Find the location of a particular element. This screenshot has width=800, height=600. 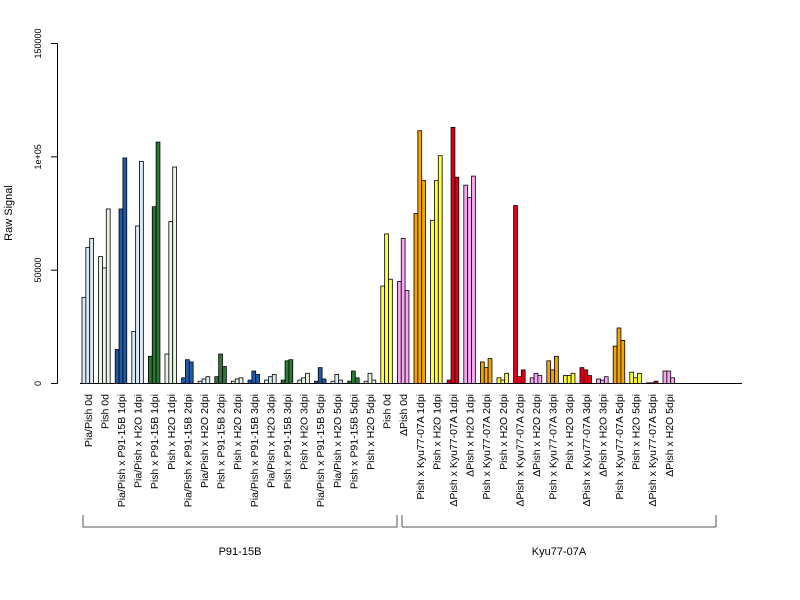

x-tick-label: Pish x P91-15B 2dpi is located at coordinates (222, 441).